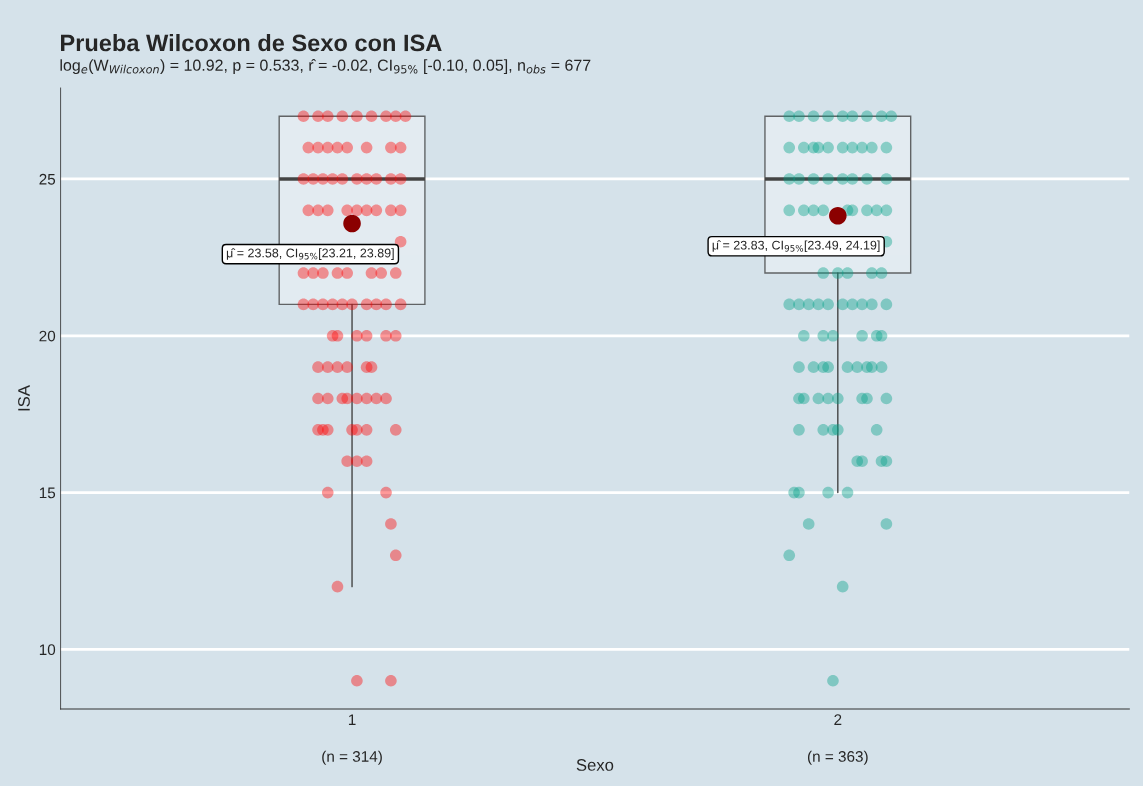  What do you see at coordinates (325, 67) in the screenshot?
I see `text: log$_{e}$(W$_{Wilcoxon}$) = 10.92, p = 0.533, r̂ = -0.02, CI$_{95%}$ [-0.10, 0.05], n$_{obs}$ = 677` at bounding box center [325, 67].